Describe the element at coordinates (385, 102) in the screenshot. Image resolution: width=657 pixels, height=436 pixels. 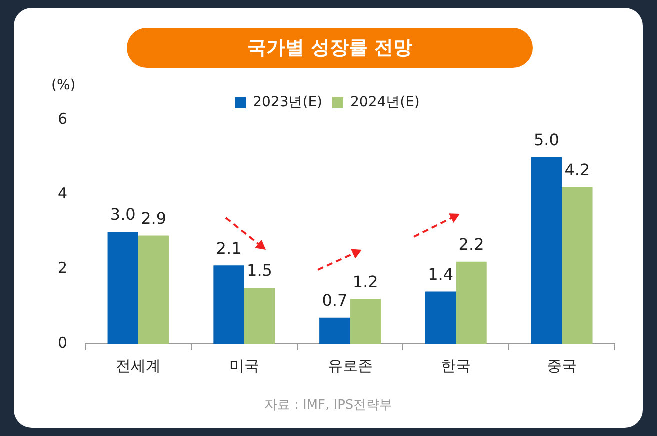
I see `legend-label: 2024년(E)` at that location.